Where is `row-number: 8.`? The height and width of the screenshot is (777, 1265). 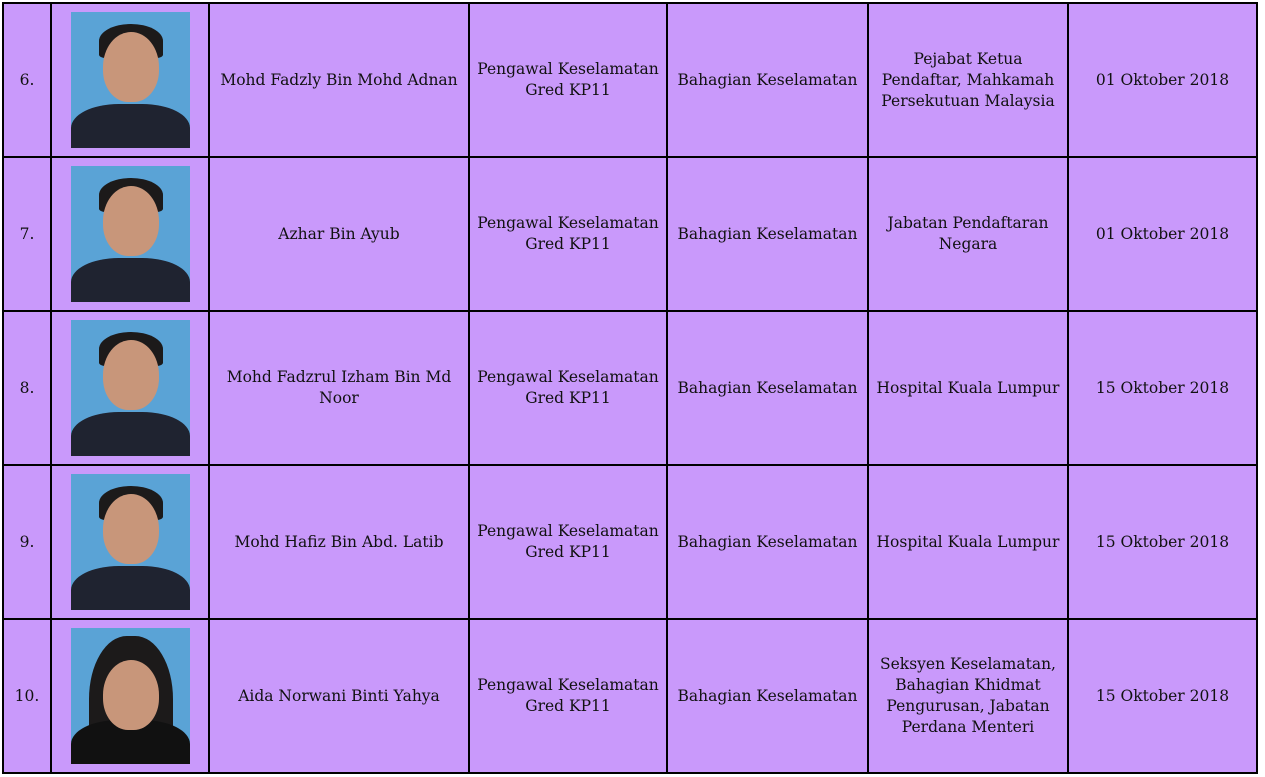 row-number: 8. is located at coordinates (27, 388).